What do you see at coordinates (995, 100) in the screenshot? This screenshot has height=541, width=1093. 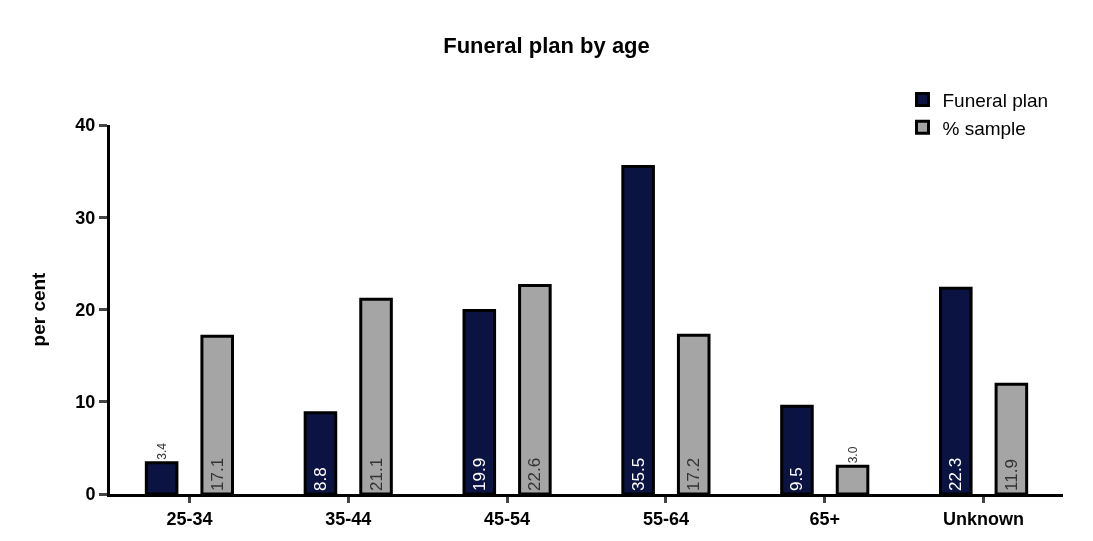 I see `legend-label: Funeral plan` at bounding box center [995, 100].